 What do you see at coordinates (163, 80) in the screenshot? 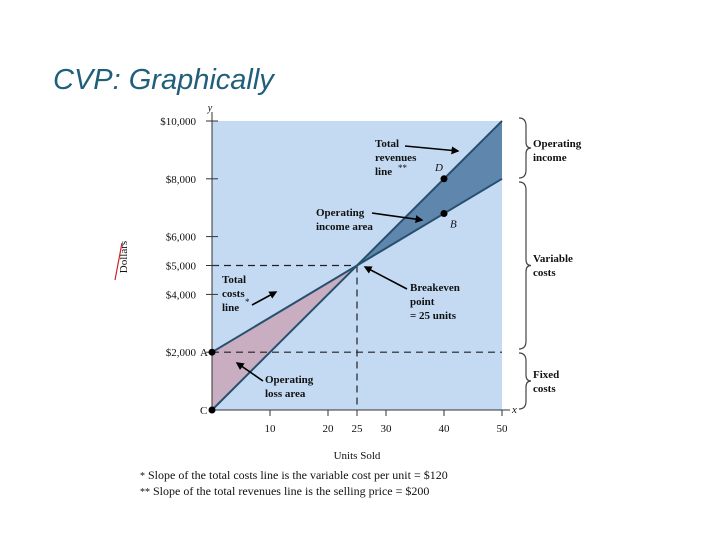
I see `slide-title: CVP: Graphically` at bounding box center [163, 80].